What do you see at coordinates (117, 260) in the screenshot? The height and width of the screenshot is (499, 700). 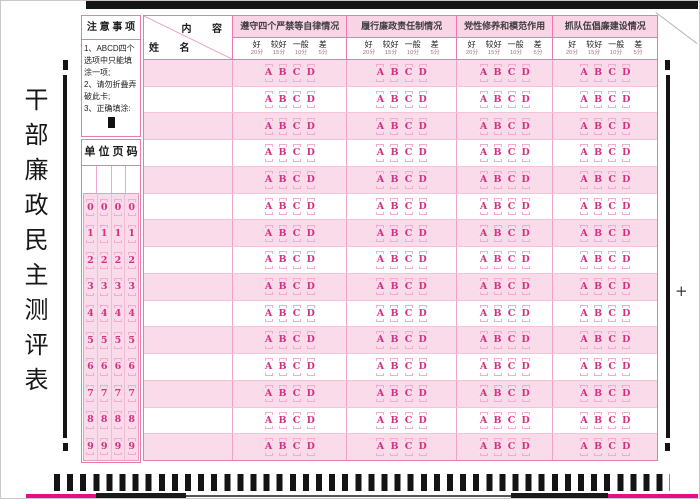 I see `digit-bubble-2: 2` at bounding box center [117, 260].